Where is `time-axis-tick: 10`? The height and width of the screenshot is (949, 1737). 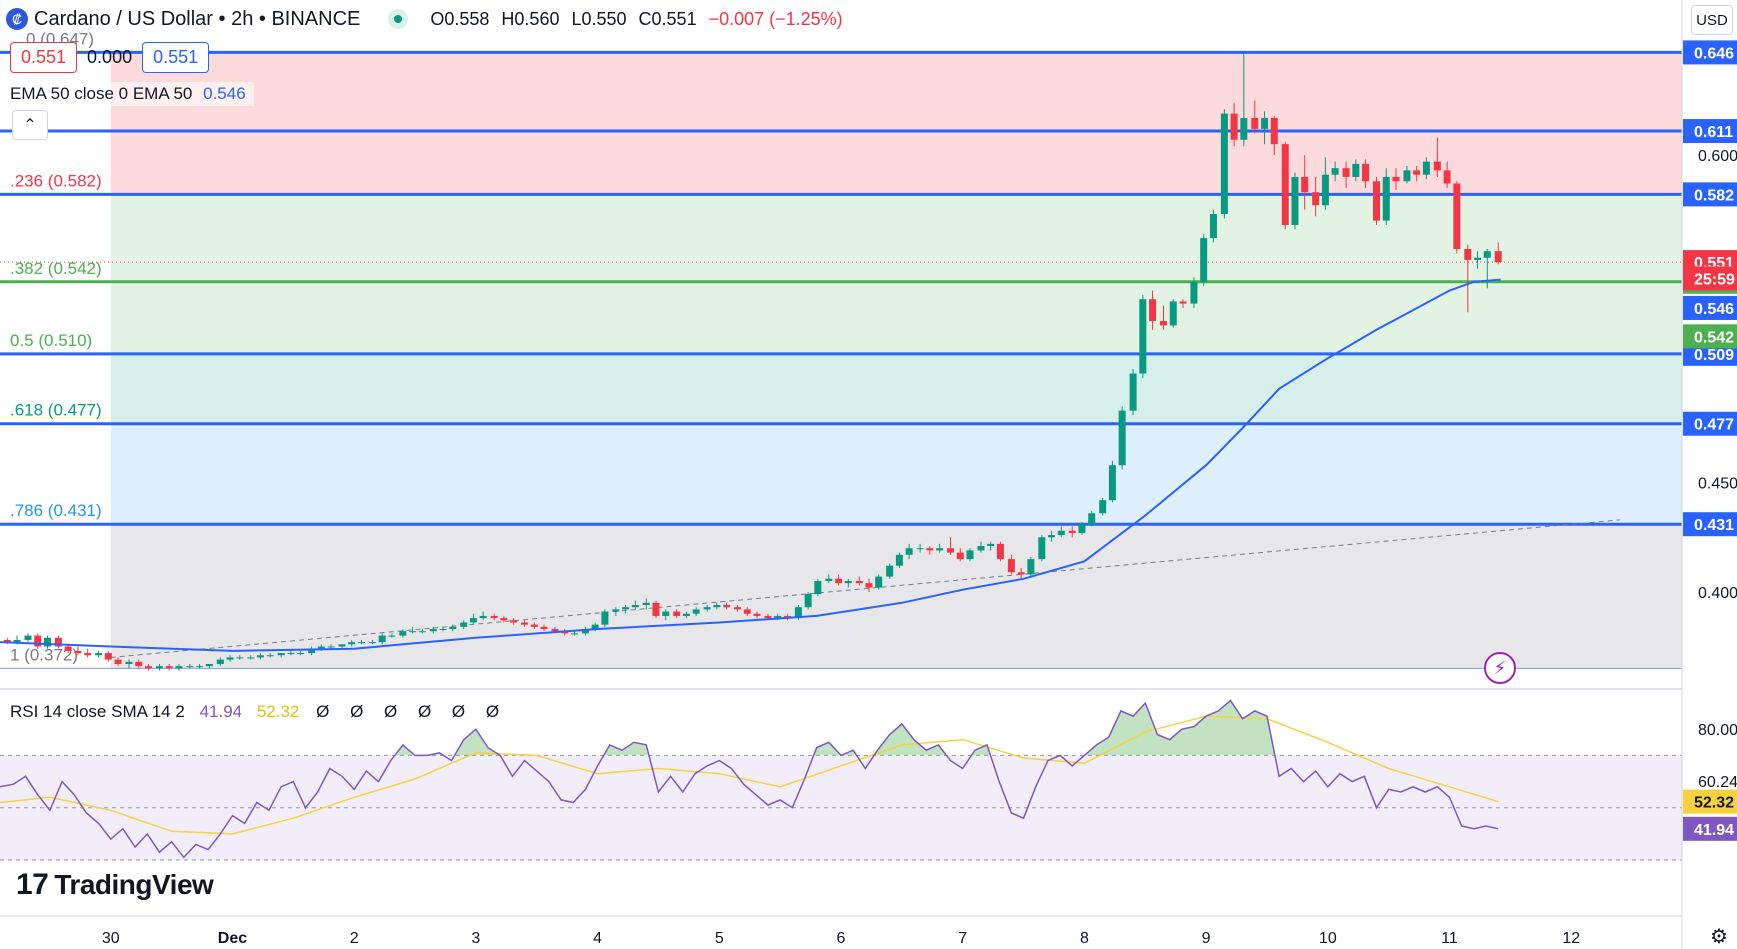 time-axis-tick: 10 is located at coordinates (1328, 938).